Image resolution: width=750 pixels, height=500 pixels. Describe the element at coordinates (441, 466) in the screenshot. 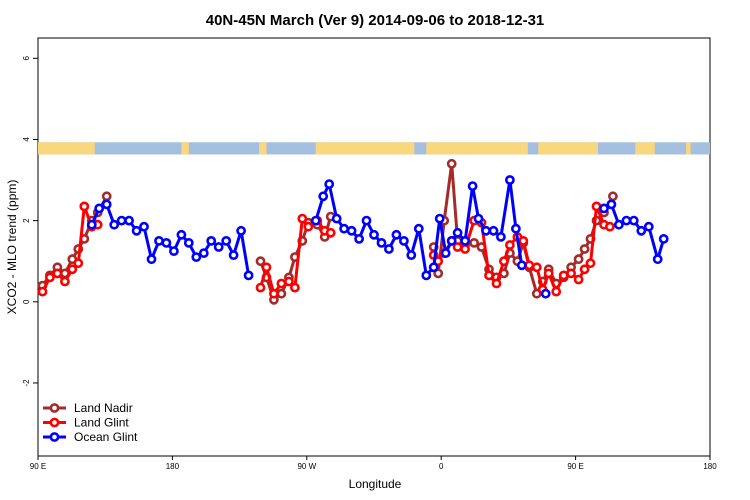

I see `x-tick-label: 0` at that location.